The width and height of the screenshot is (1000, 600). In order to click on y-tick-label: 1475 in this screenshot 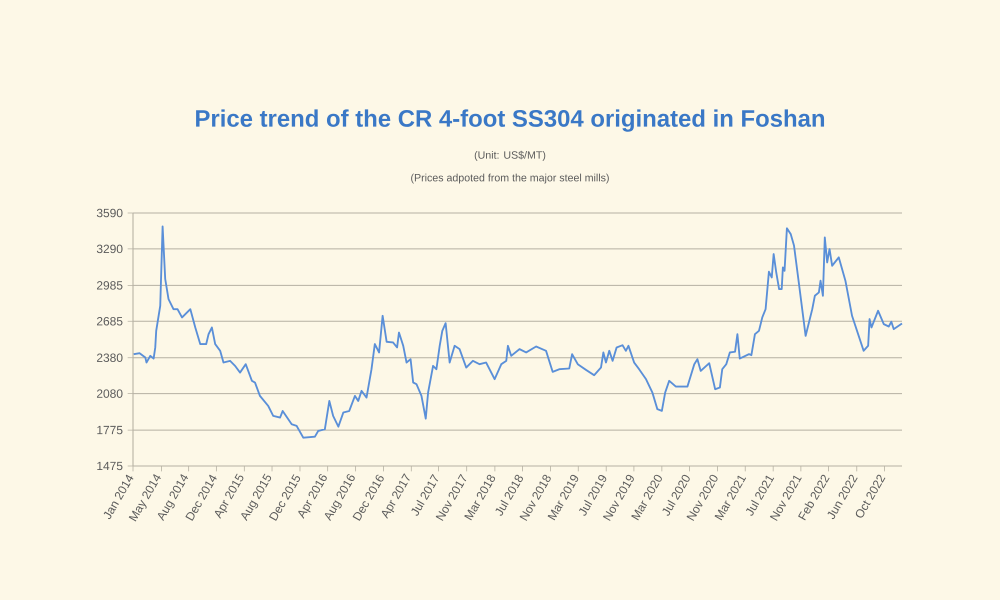, I will do `click(109, 466)`.